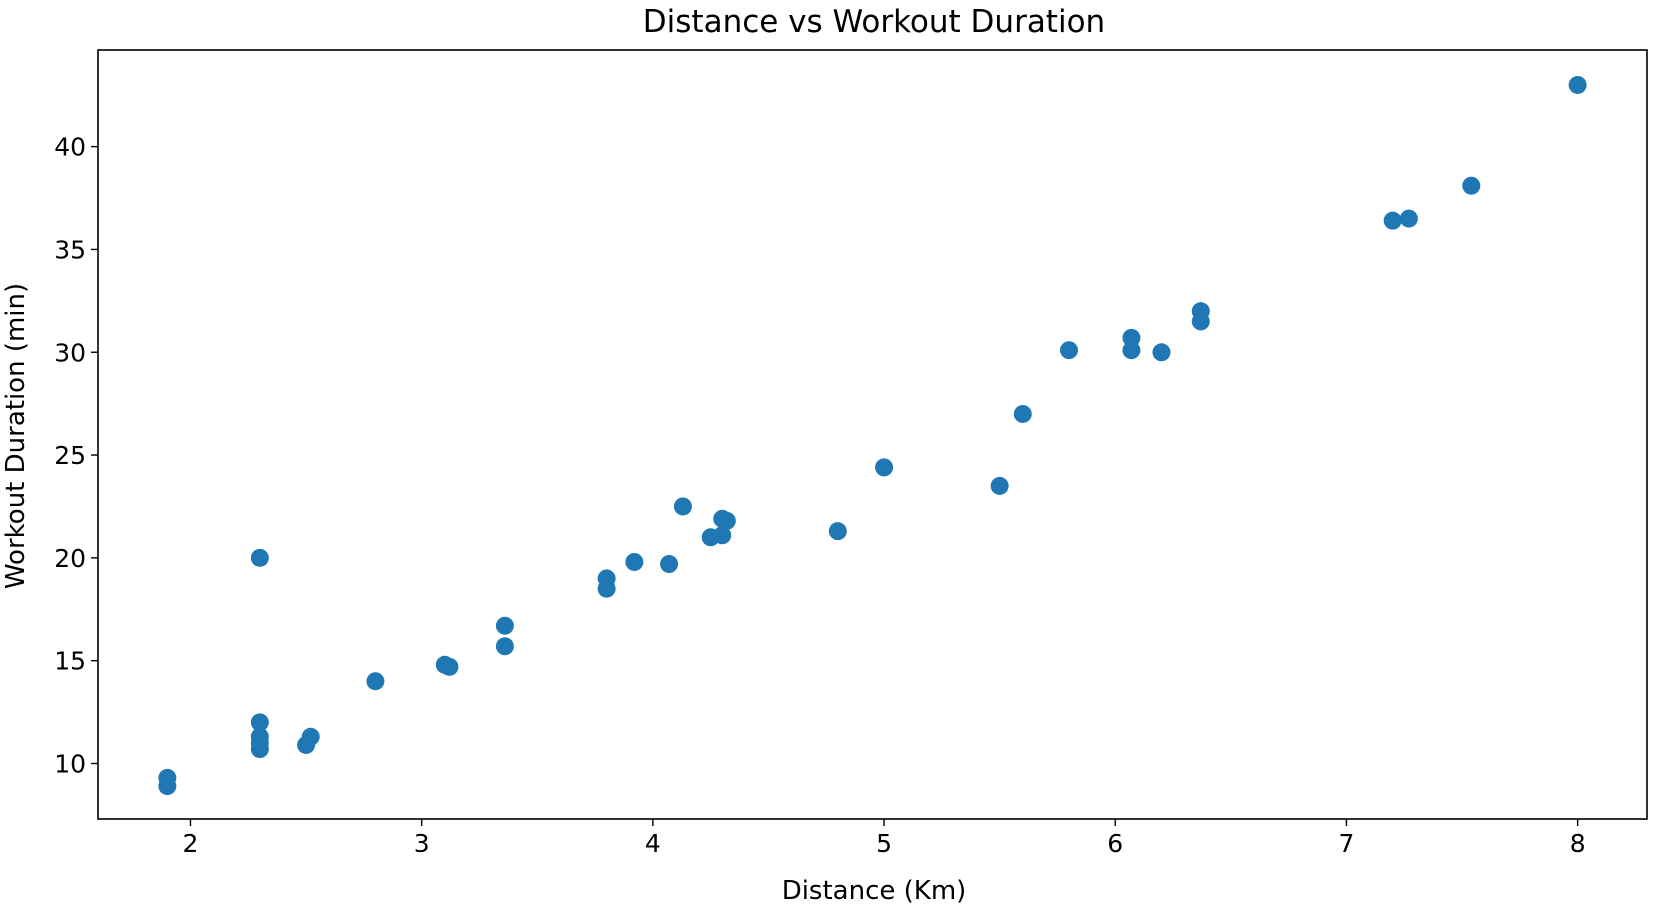  I want to click on x-tick-label: 4, so click(653, 843).